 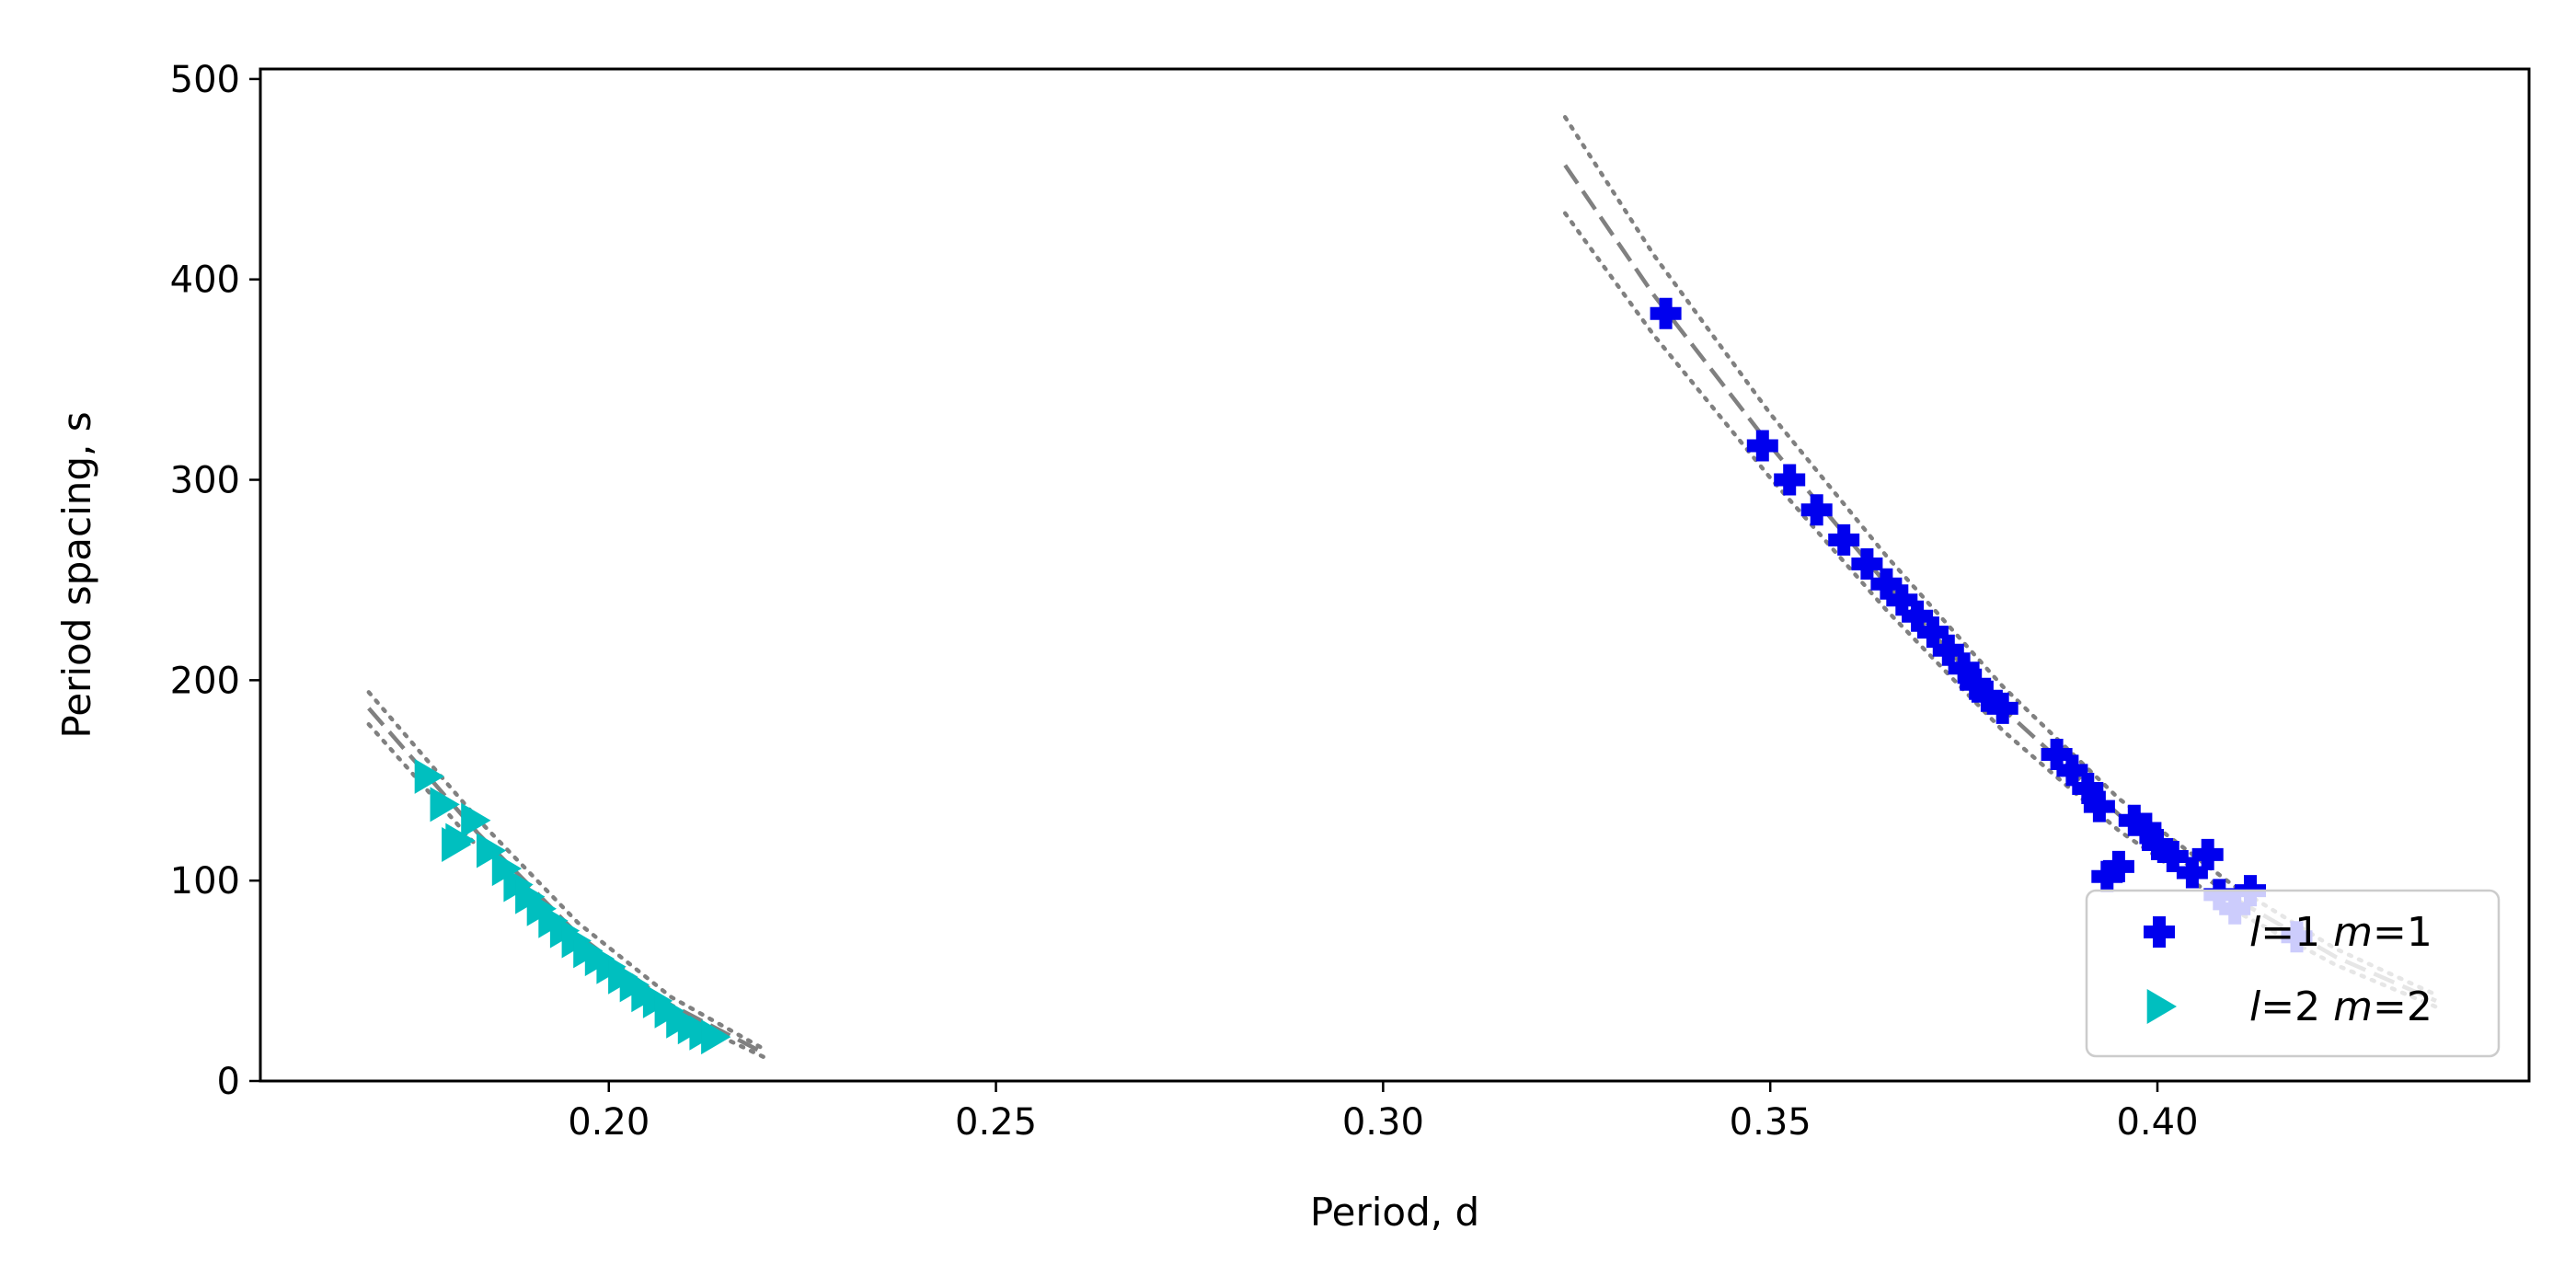 I want to click on legend-marker-l1m1, so click(x=2159, y=932).